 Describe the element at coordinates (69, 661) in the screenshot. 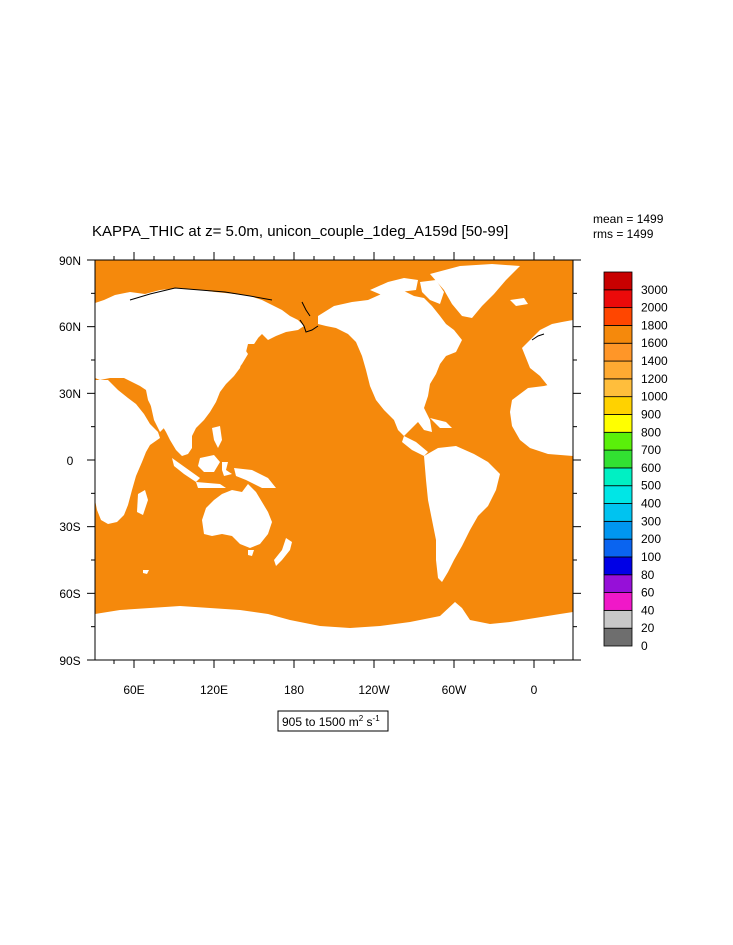

I see `lat-tick-90s: 90S` at that location.